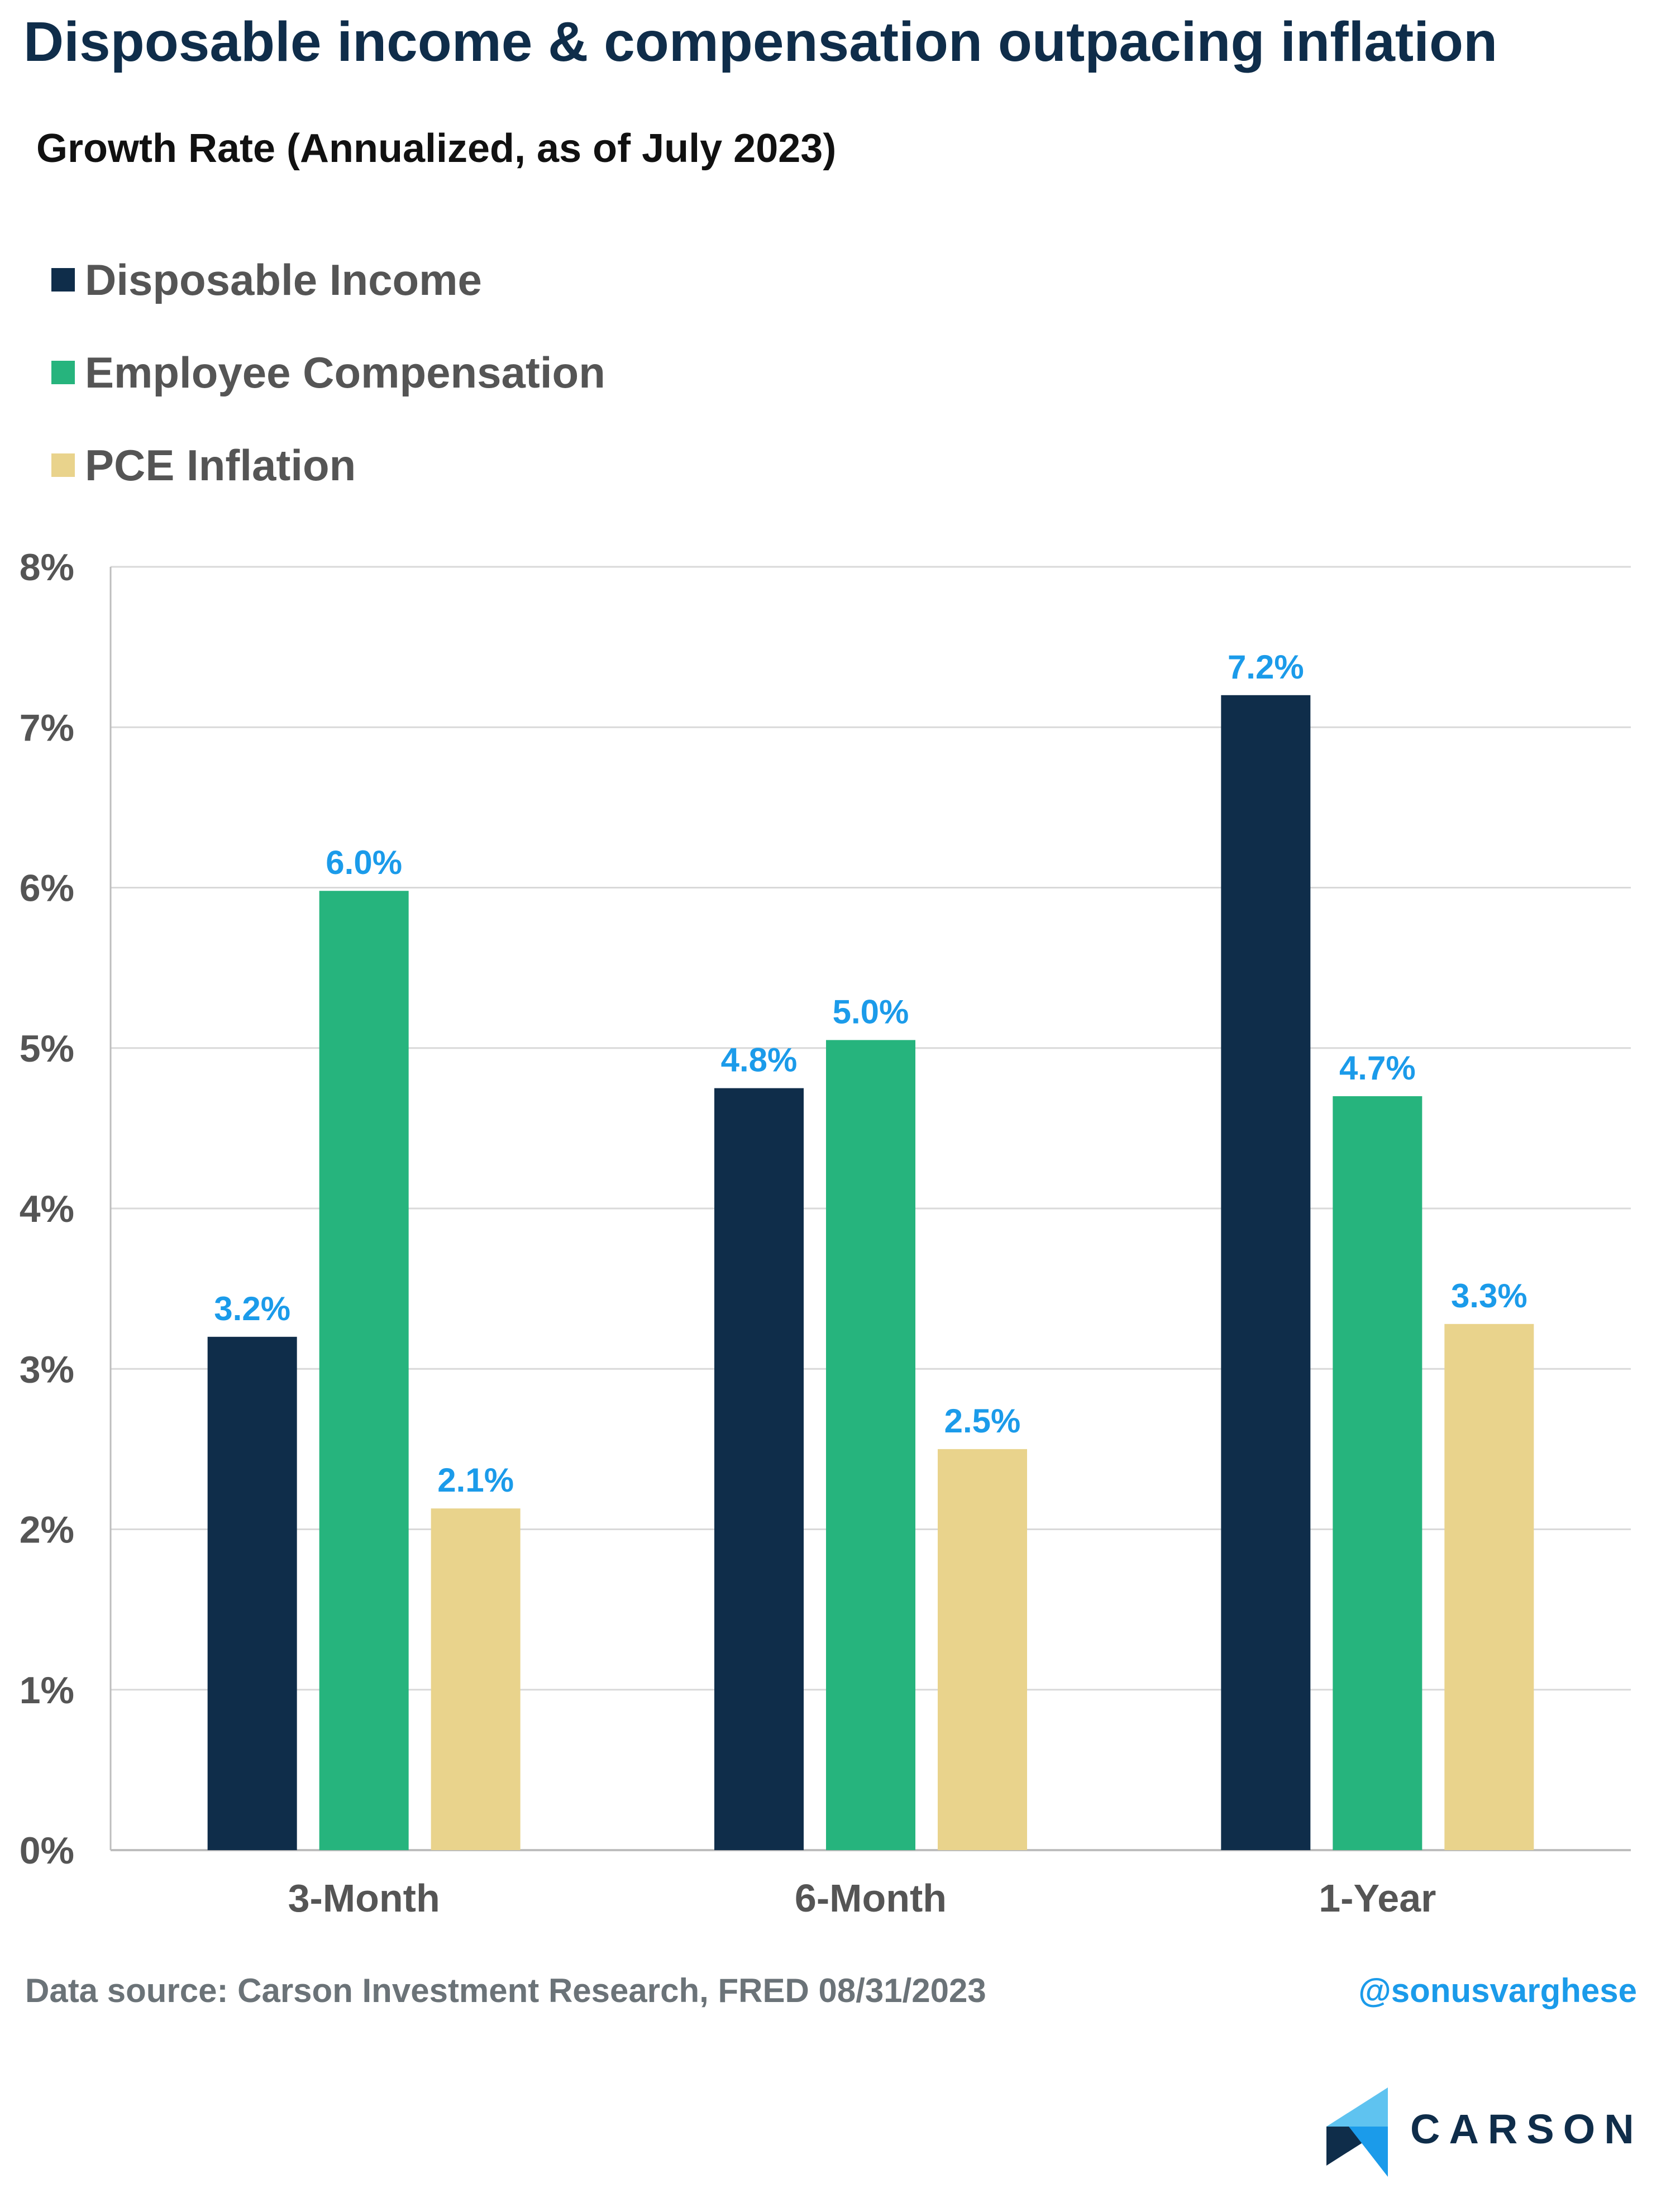 This screenshot has width=1666, height=2212. Describe the element at coordinates (871, 1011) in the screenshot. I see `data-label: 5.0%` at that location.